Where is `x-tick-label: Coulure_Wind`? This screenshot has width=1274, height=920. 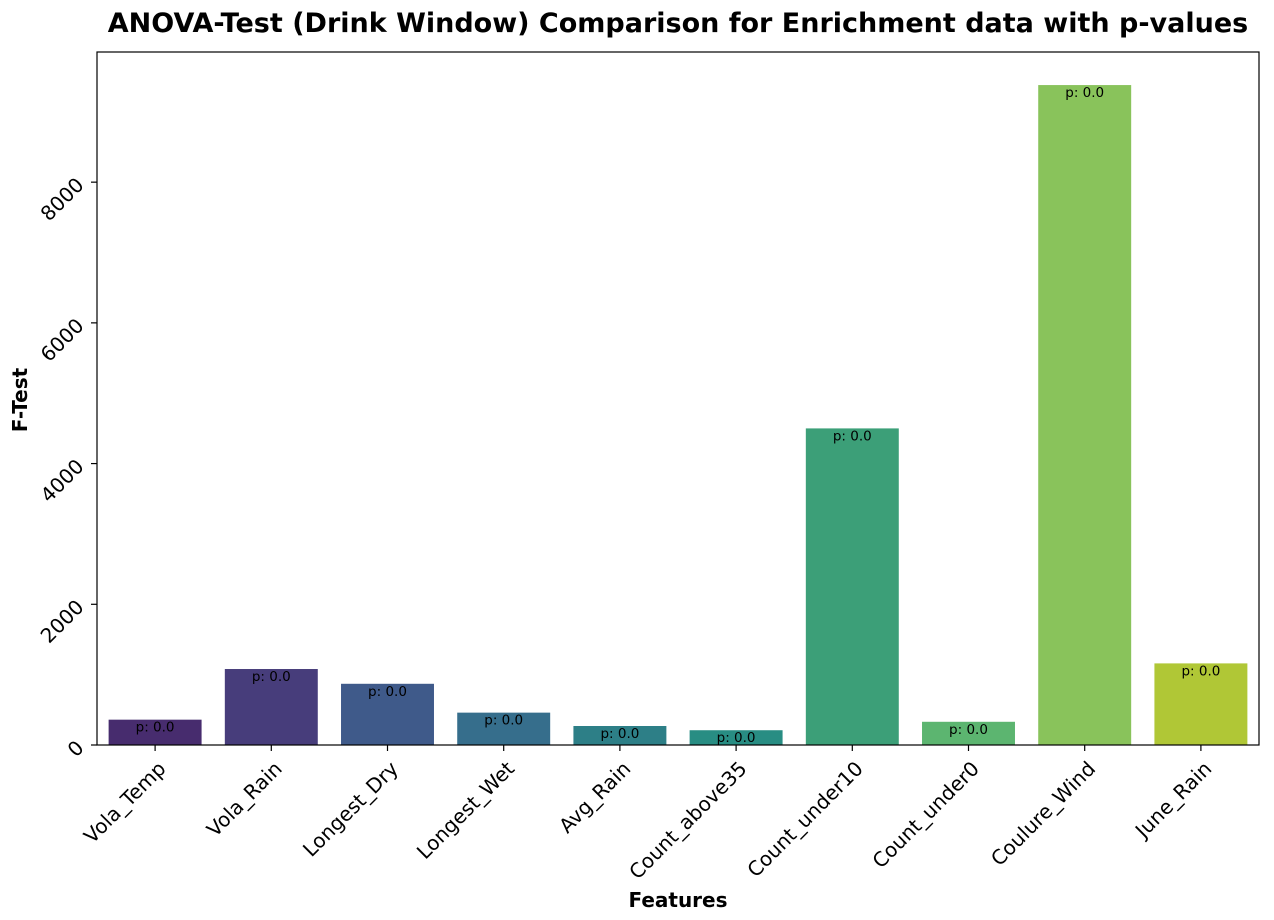 x-tick-label: Coulure_Wind is located at coordinates (1043, 813).